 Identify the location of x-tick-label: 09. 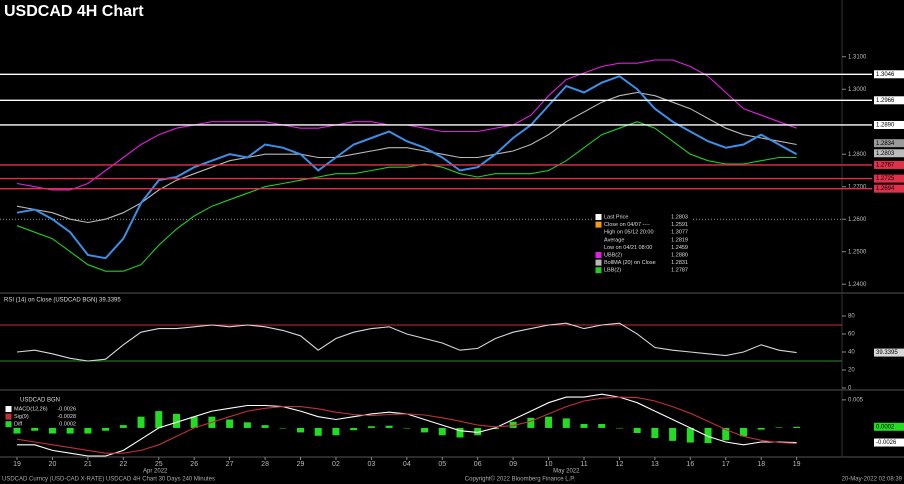
(513, 464).